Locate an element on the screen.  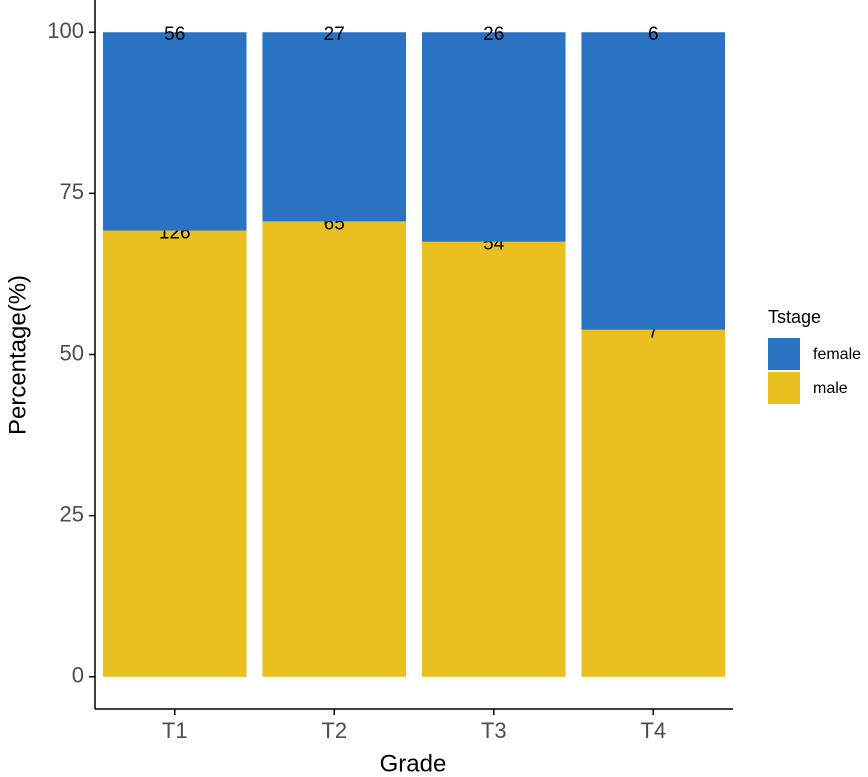
data-label: 56 is located at coordinates (174, 34).